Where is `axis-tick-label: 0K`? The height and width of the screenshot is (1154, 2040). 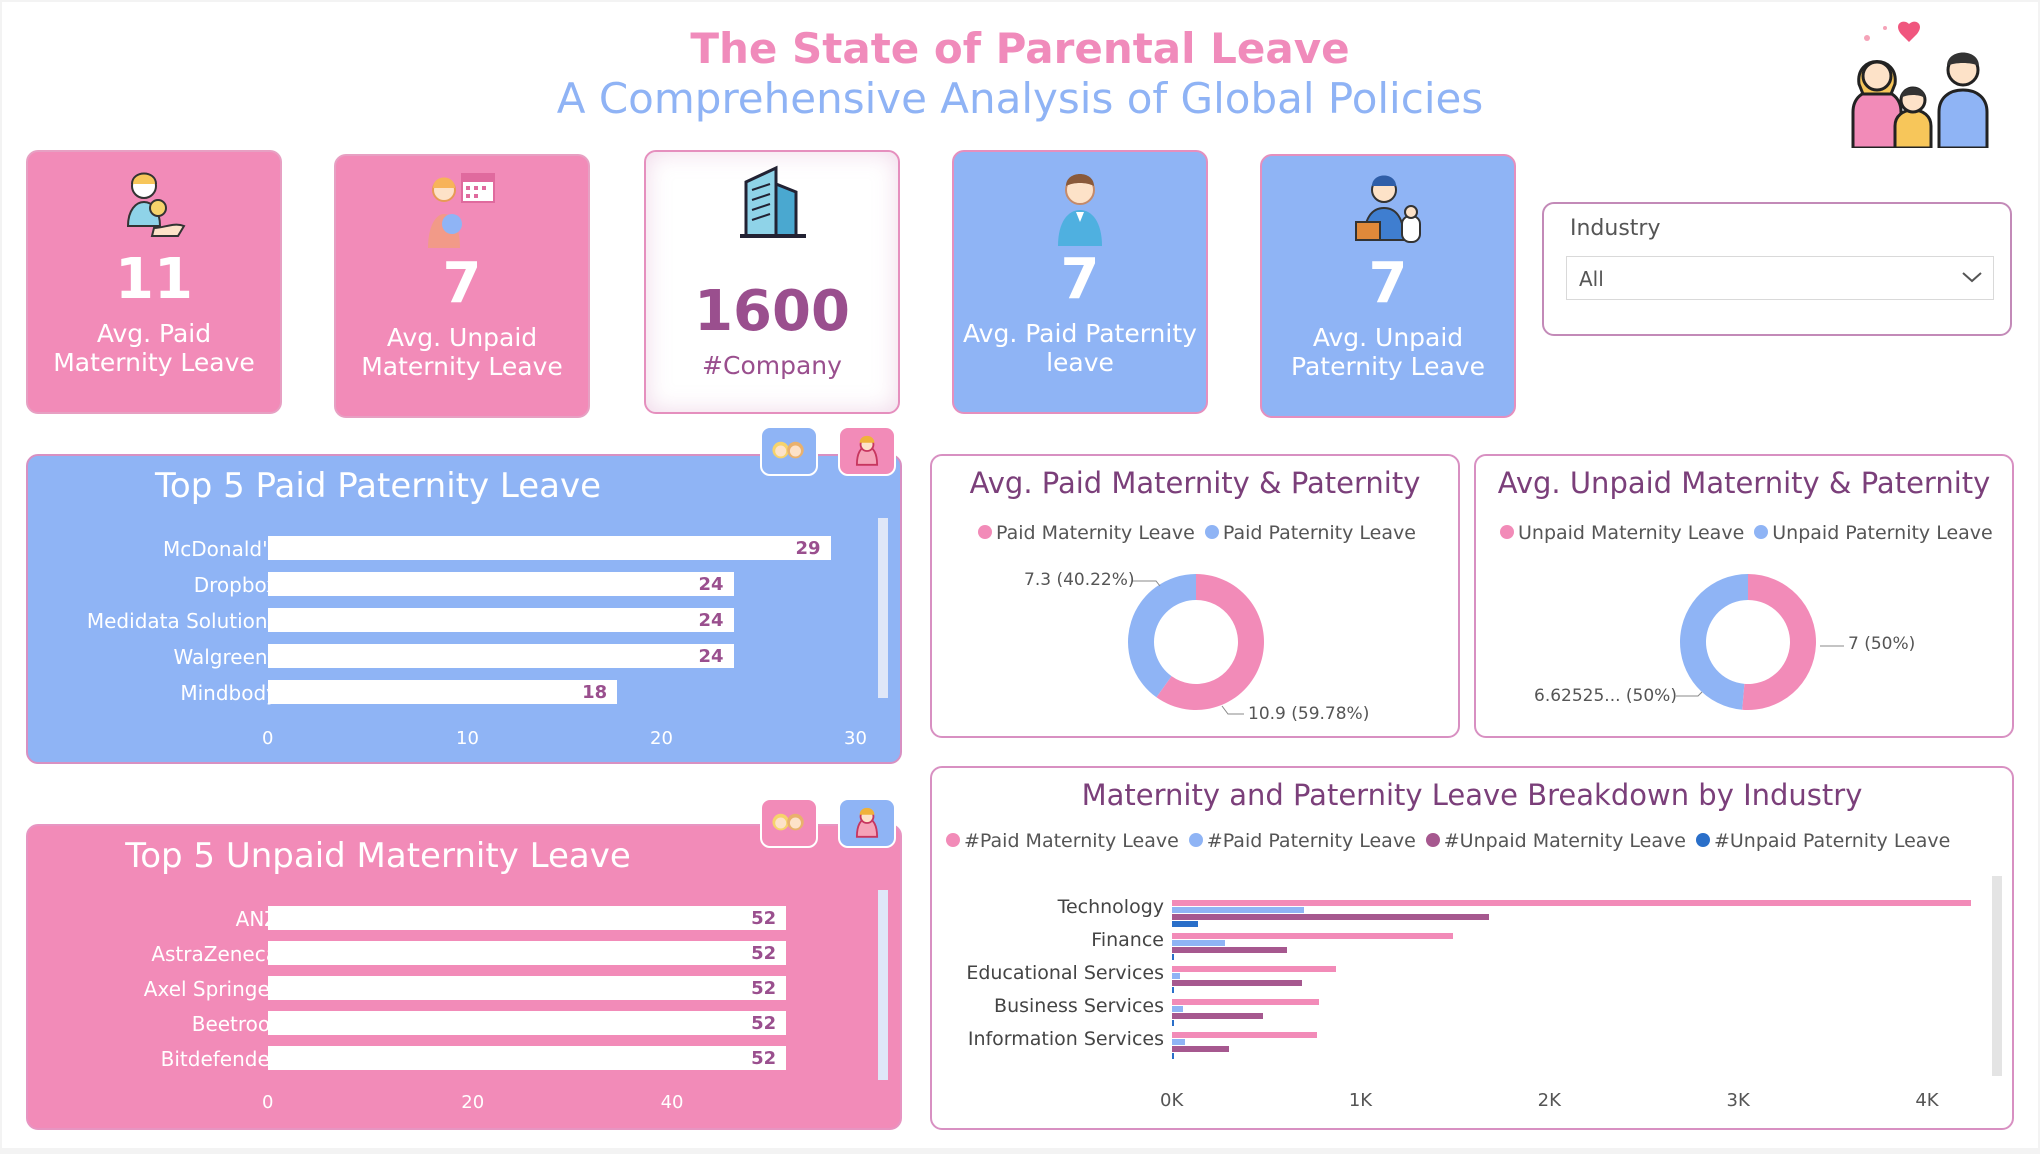 axis-tick-label: 0K is located at coordinates (1172, 1100).